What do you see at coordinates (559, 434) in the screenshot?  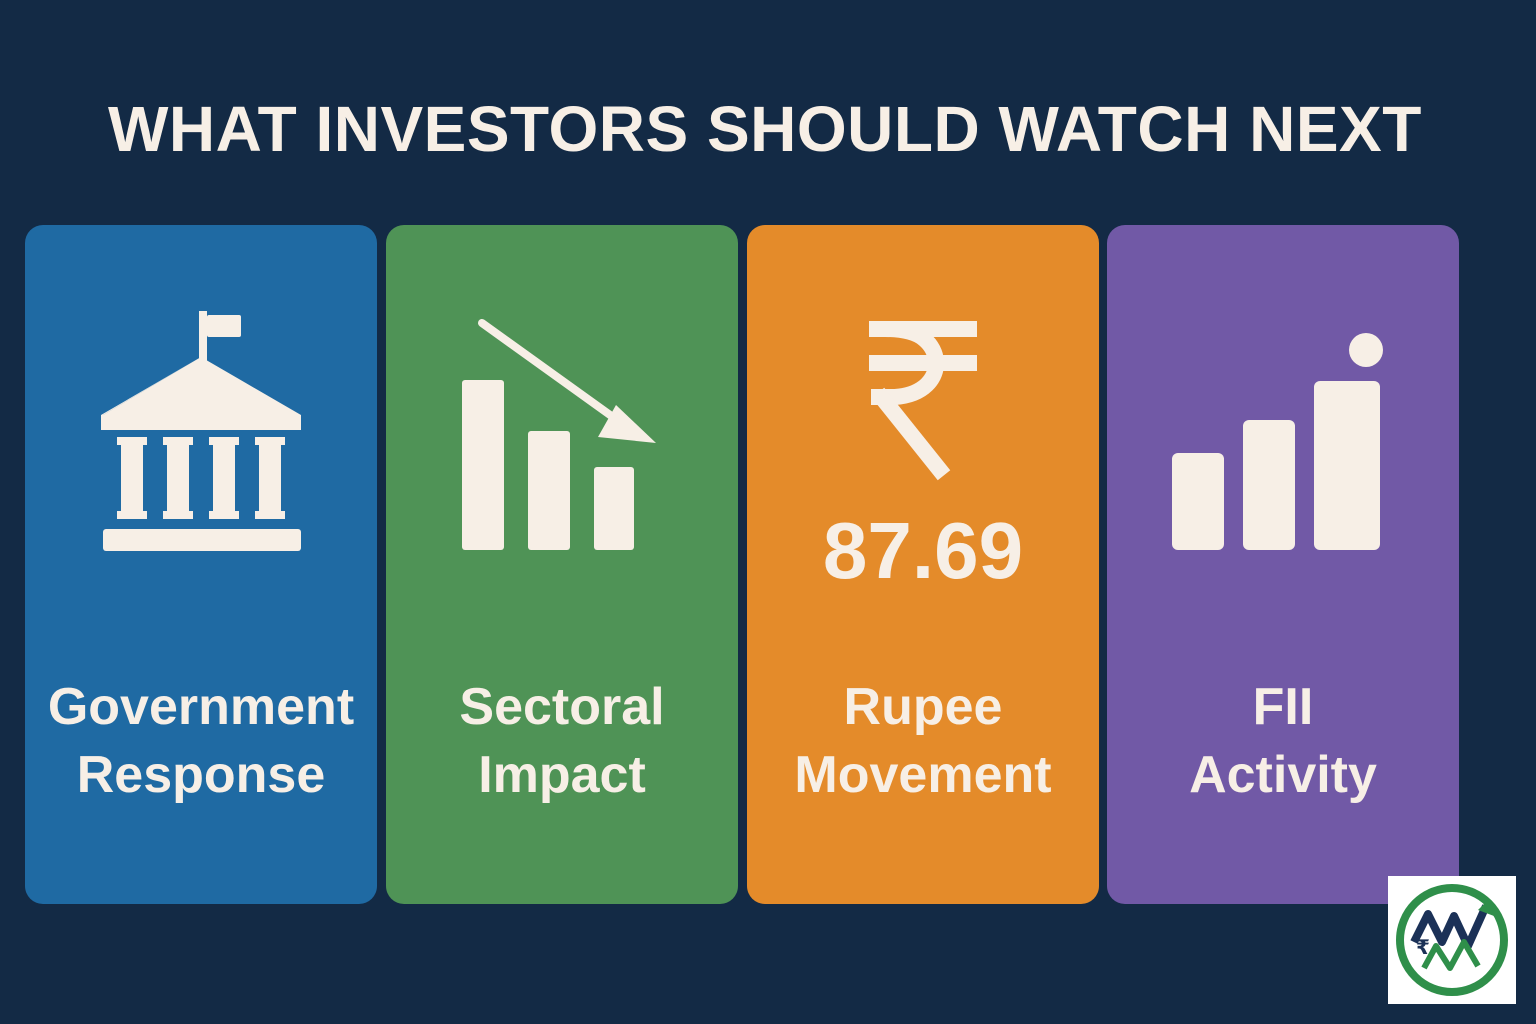 I see `declining-bar-chart-icon` at bounding box center [559, 434].